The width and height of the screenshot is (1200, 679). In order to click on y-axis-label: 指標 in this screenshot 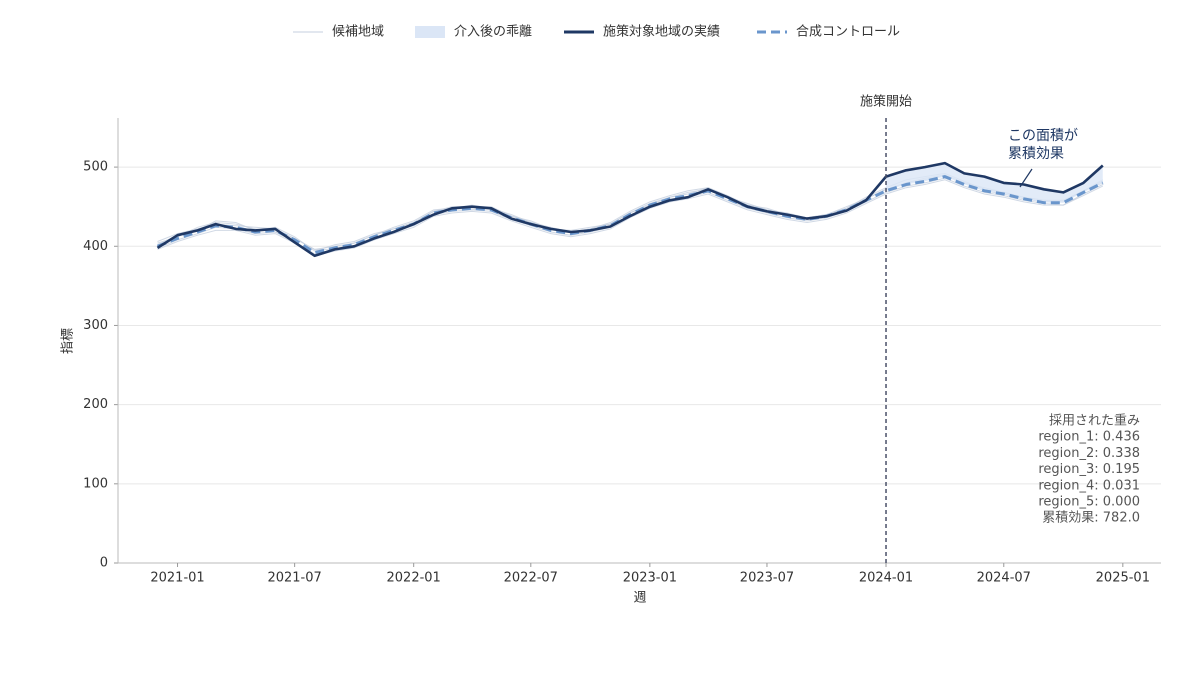, I will do `click(68, 341)`.